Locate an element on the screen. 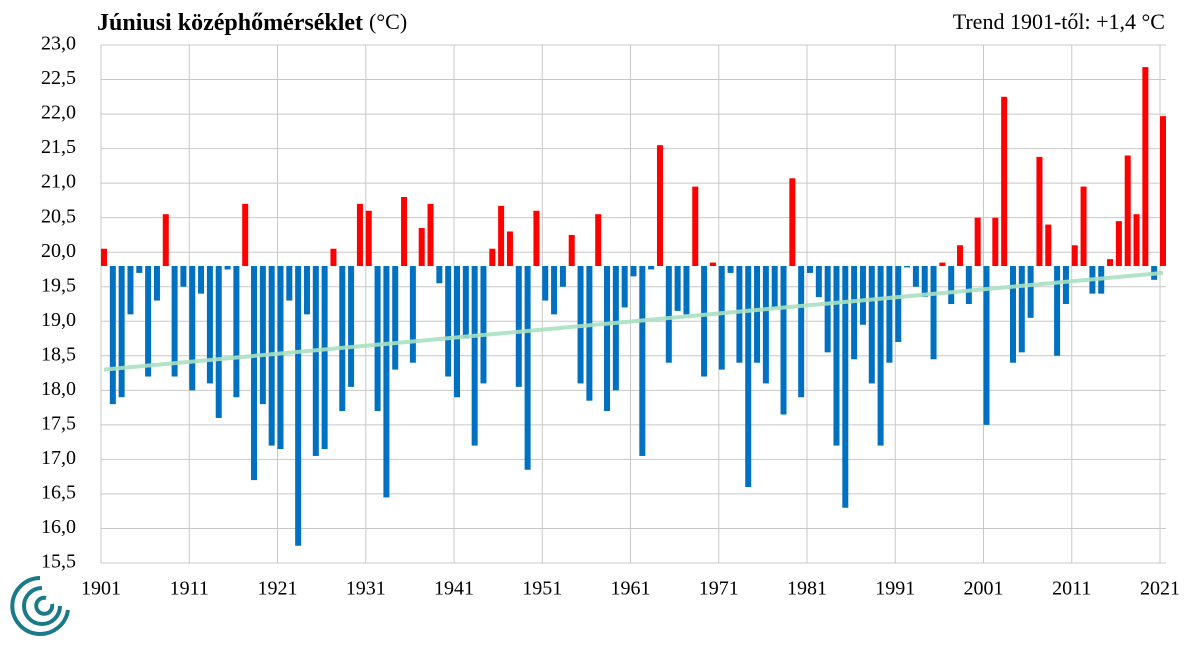 Image resolution: width=1200 pixels, height=645 pixels. x-tick-label: 1911 is located at coordinates (189, 589).